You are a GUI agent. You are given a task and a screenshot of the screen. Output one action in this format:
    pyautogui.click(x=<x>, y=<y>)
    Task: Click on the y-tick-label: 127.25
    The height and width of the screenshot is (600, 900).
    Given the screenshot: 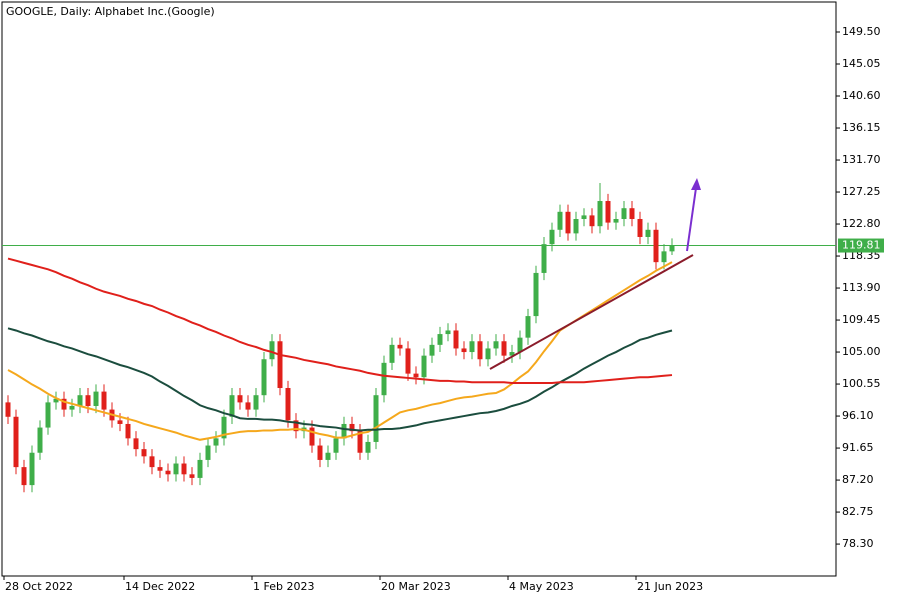 What is the action you would take?
    pyautogui.click(x=861, y=191)
    